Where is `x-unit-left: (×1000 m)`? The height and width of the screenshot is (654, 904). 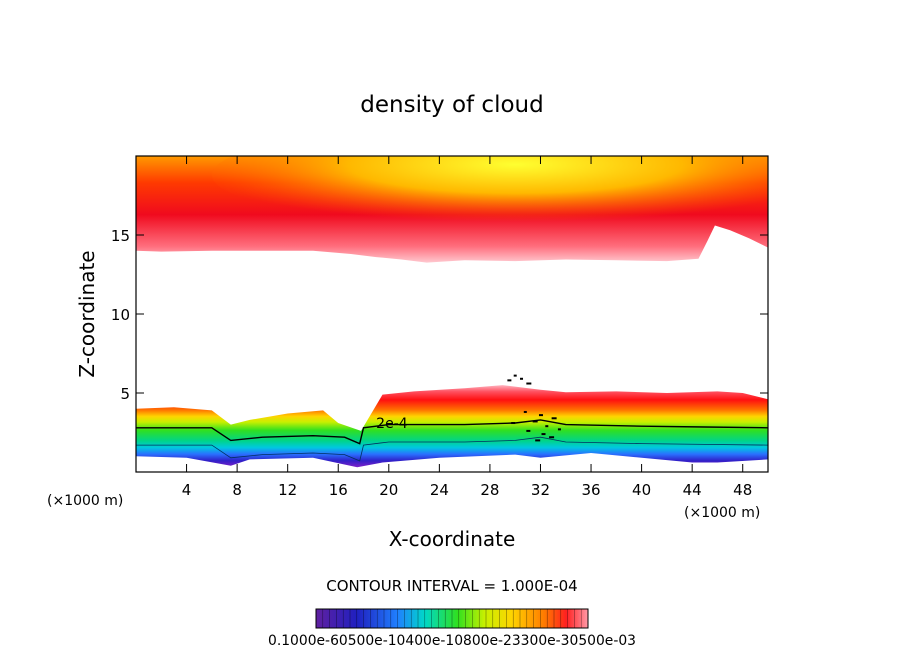
x-unit-left: (×1000 m) is located at coordinates (85, 501).